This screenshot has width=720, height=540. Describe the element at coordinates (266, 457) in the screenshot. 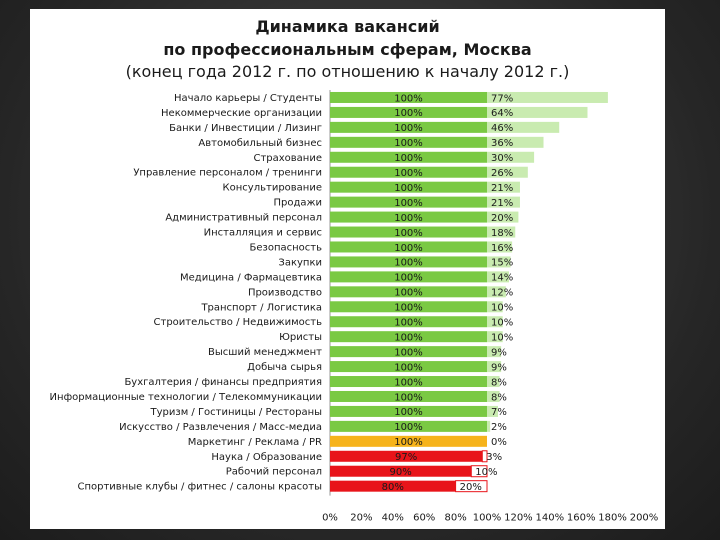

I see `category-label: Наука / Образование` at that location.